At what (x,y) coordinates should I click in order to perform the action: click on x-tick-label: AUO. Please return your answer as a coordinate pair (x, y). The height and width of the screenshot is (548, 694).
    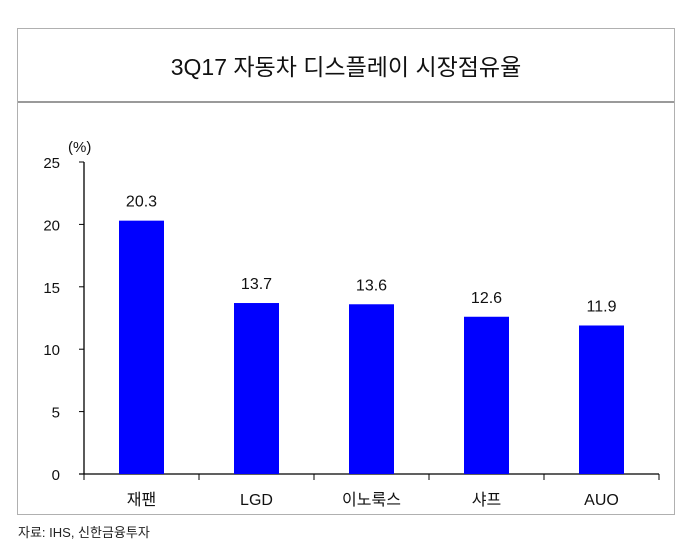
    Looking at the image, I should click on (601, 500).